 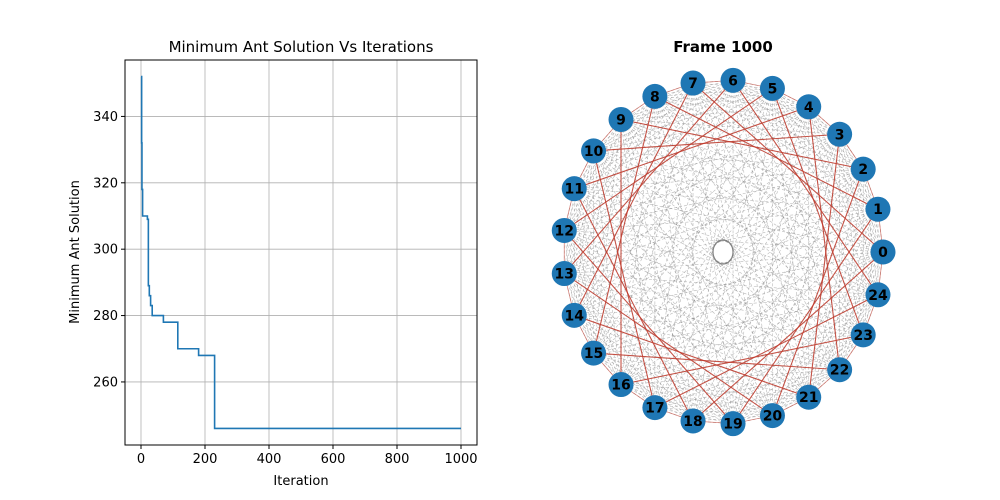 I want to click on node-label: 20, so click(x=773, y=417).